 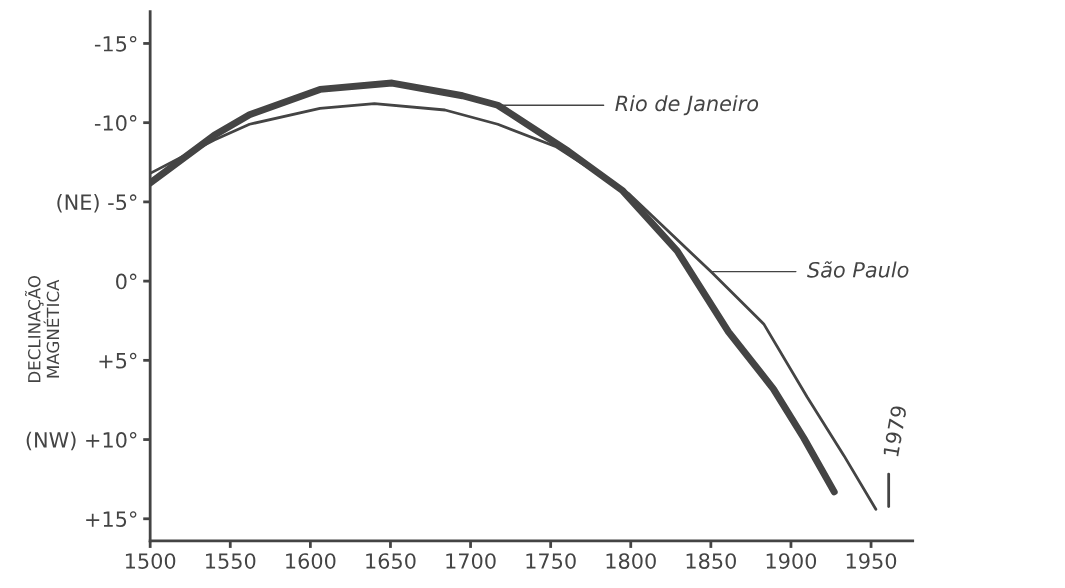 What do you see at coordinates (311, 561) in the screenshot?
I see `x-tick-label: 1600` at bounding box center [311, 561].